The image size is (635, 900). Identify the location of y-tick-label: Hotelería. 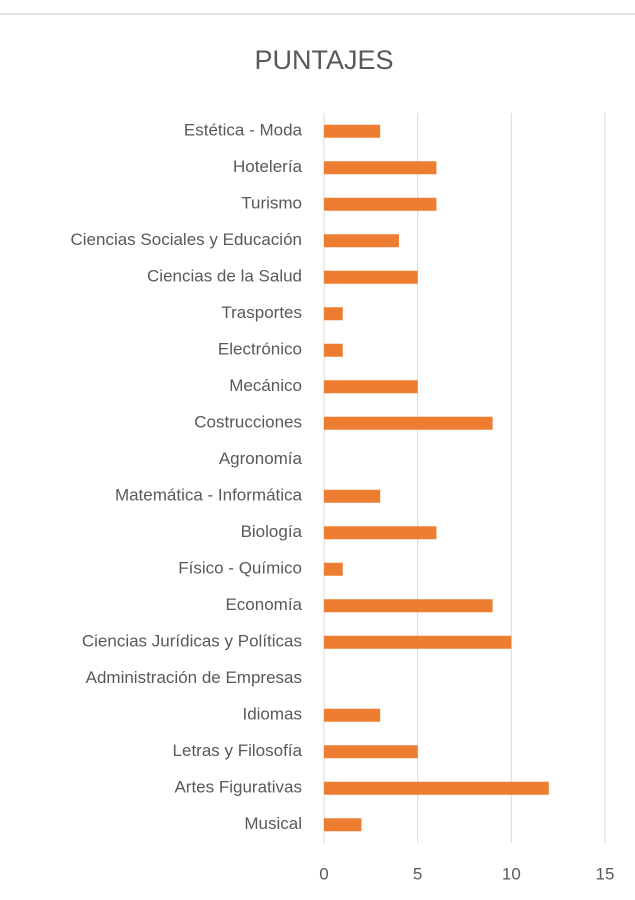
(268, 166).